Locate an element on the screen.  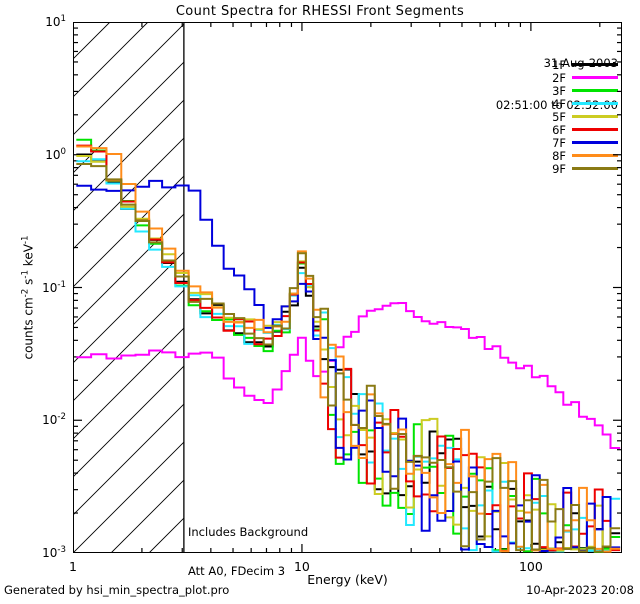
legend-item-9f: 9F is located at coordinates (585, 168).